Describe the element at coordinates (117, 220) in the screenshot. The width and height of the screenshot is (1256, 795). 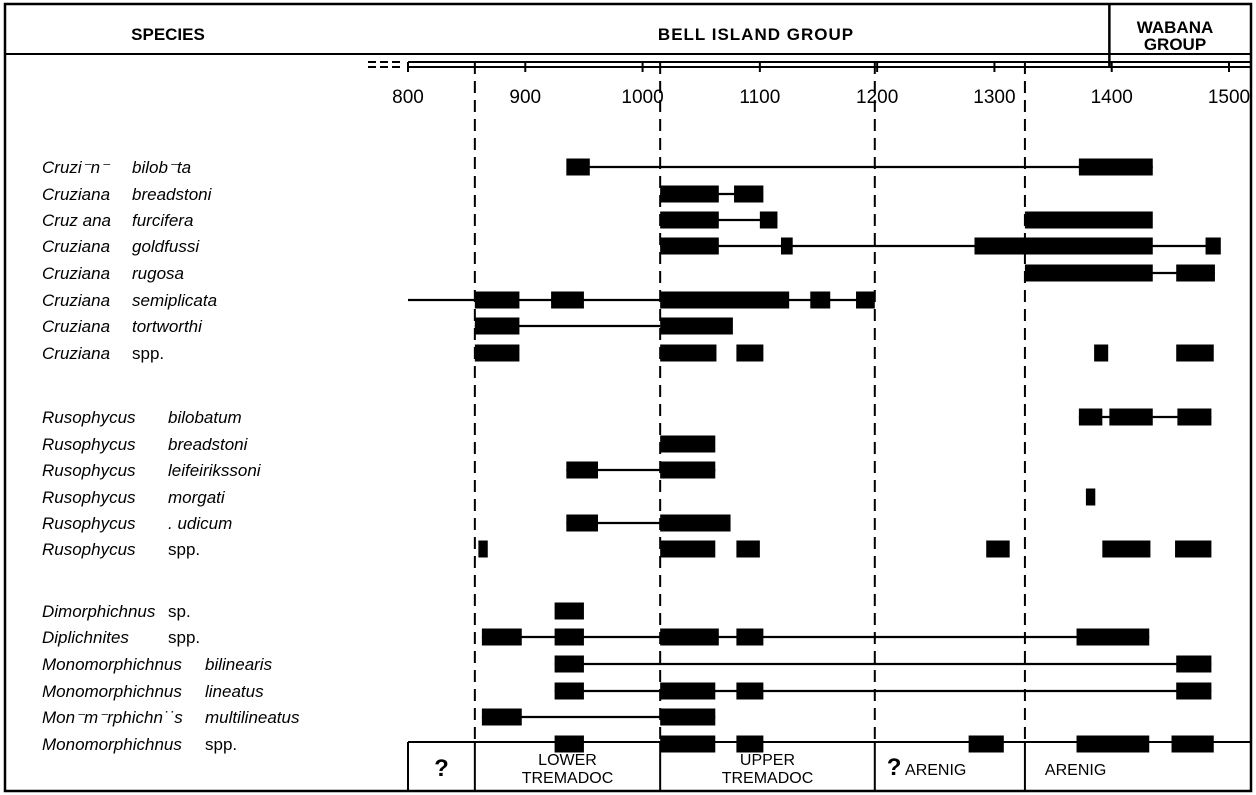
I see `species-label: Cruz ana furcifera` at that location.